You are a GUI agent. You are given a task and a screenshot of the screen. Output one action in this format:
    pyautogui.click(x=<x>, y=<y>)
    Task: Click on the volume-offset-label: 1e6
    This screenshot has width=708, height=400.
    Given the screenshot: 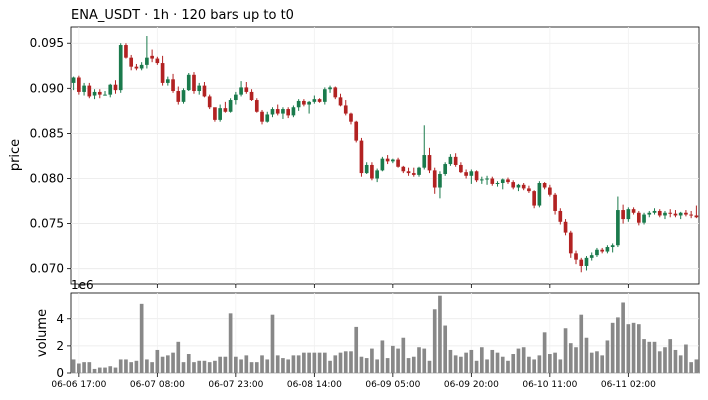 What is the action you would take?
    pyautogui.click(x=82, y=285)
    